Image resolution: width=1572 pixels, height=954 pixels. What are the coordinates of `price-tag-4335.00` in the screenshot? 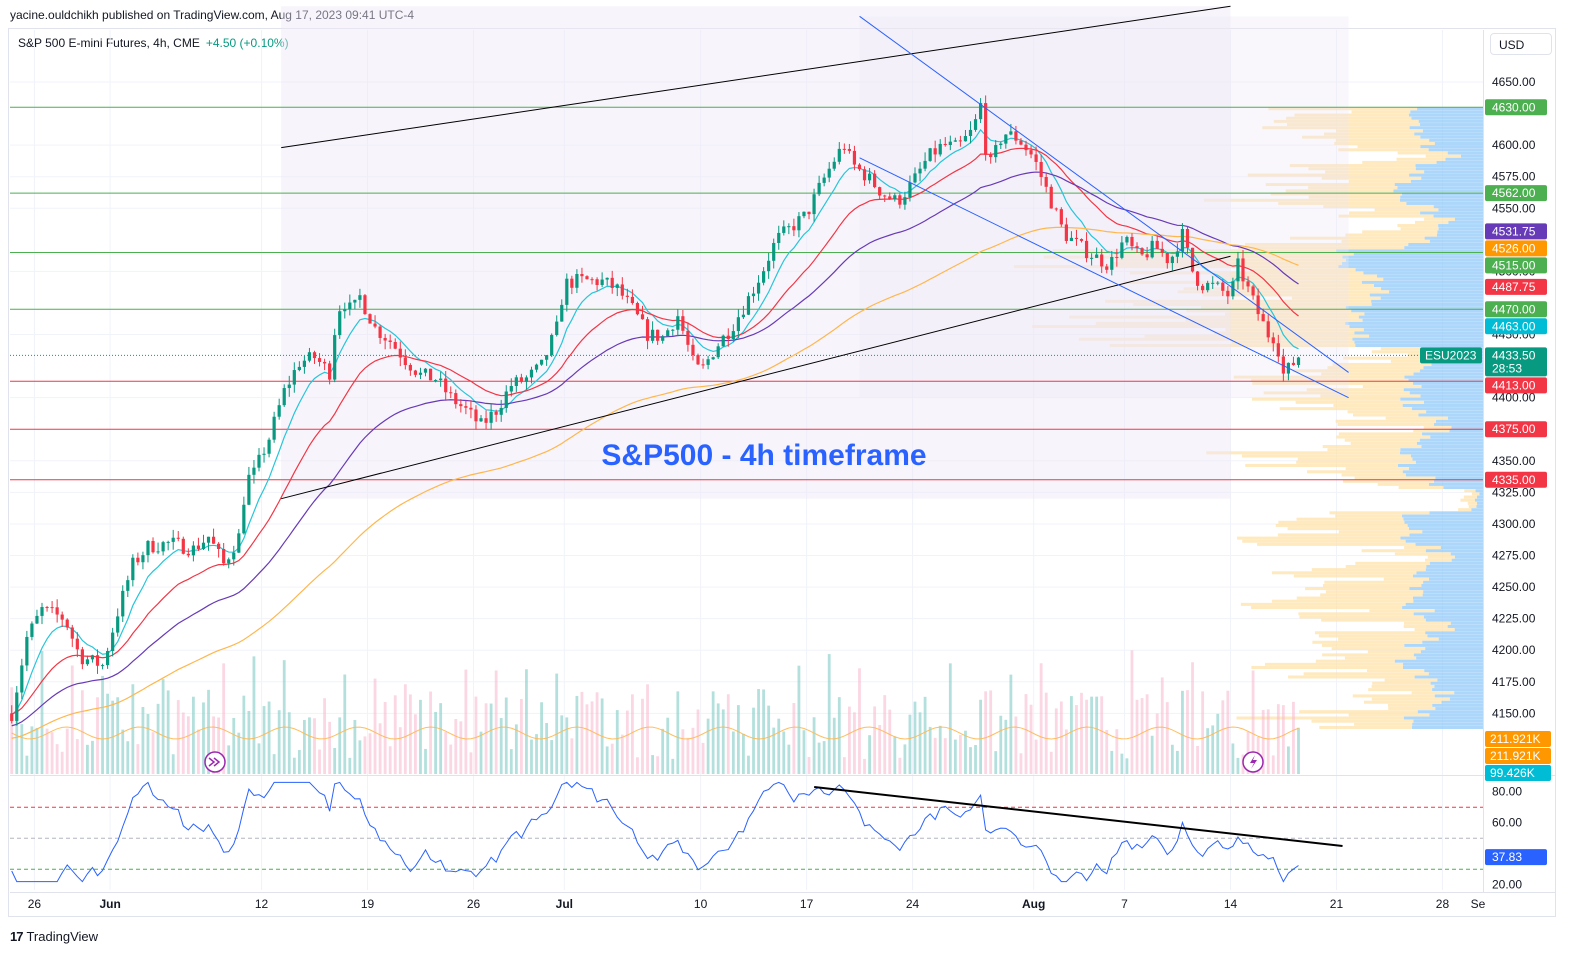 It's located at (1516, 479).